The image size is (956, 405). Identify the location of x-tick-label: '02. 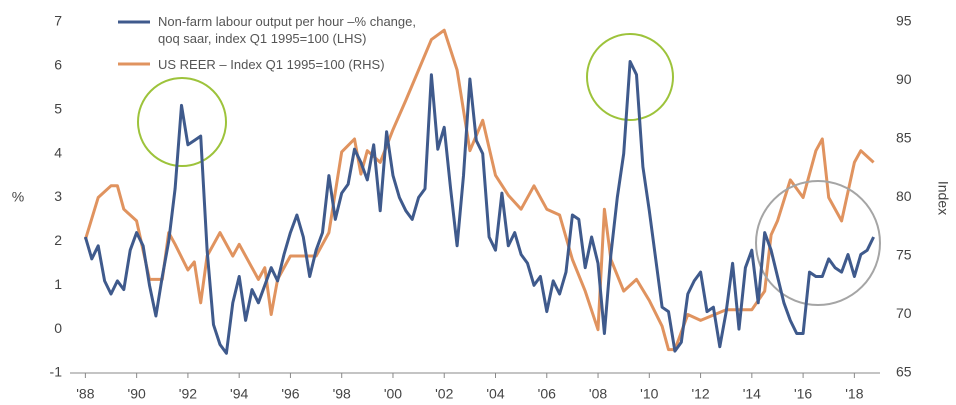
(444, 394).